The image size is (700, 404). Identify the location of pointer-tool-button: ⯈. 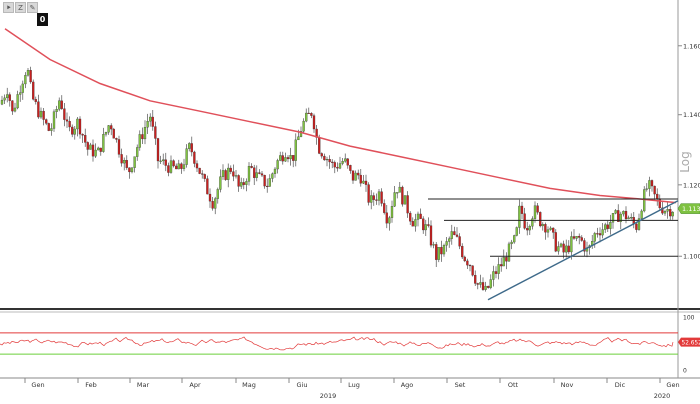
(8, 7).